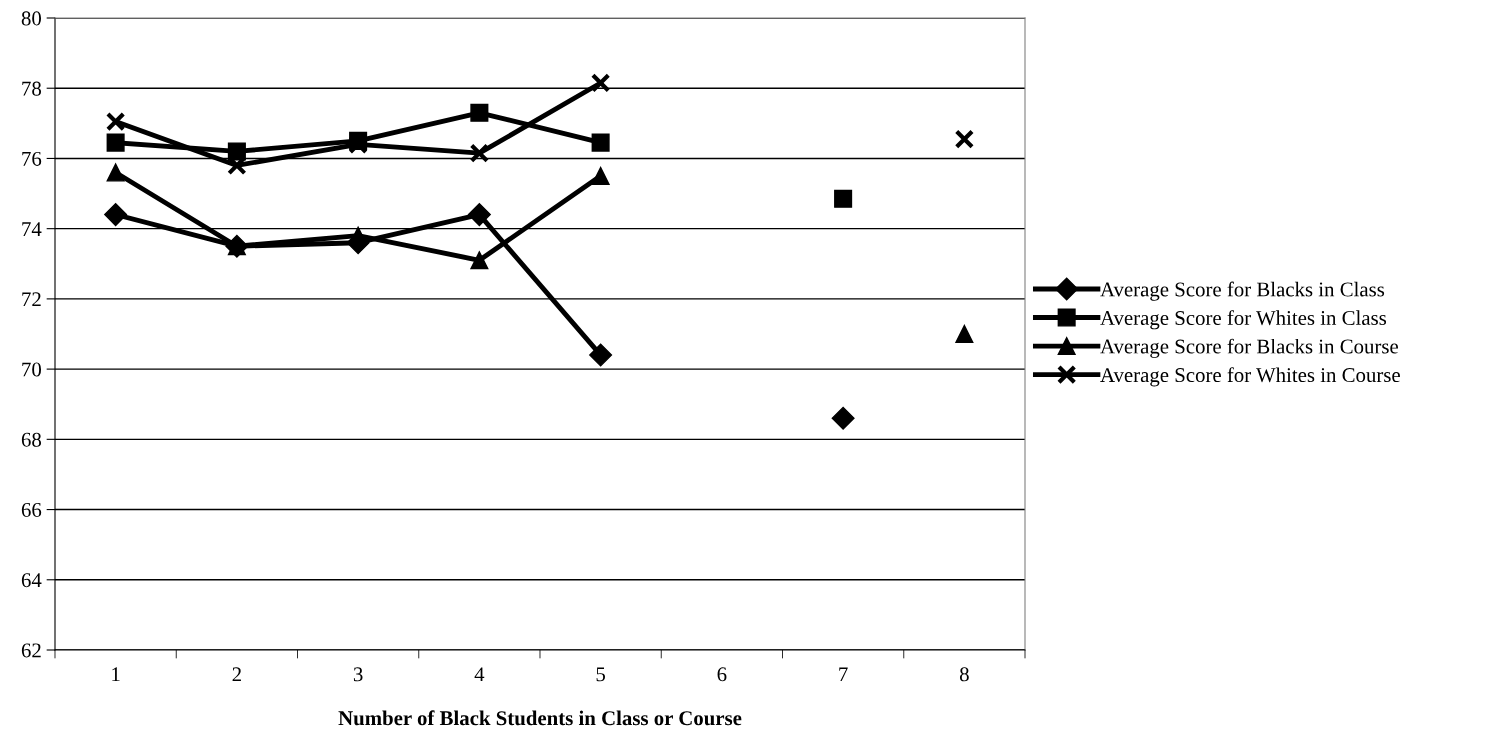  What do you see at coordinates (31, 509) in the screenshot?
I see `y-tick-label: 66` at bounding box center [31, 509].